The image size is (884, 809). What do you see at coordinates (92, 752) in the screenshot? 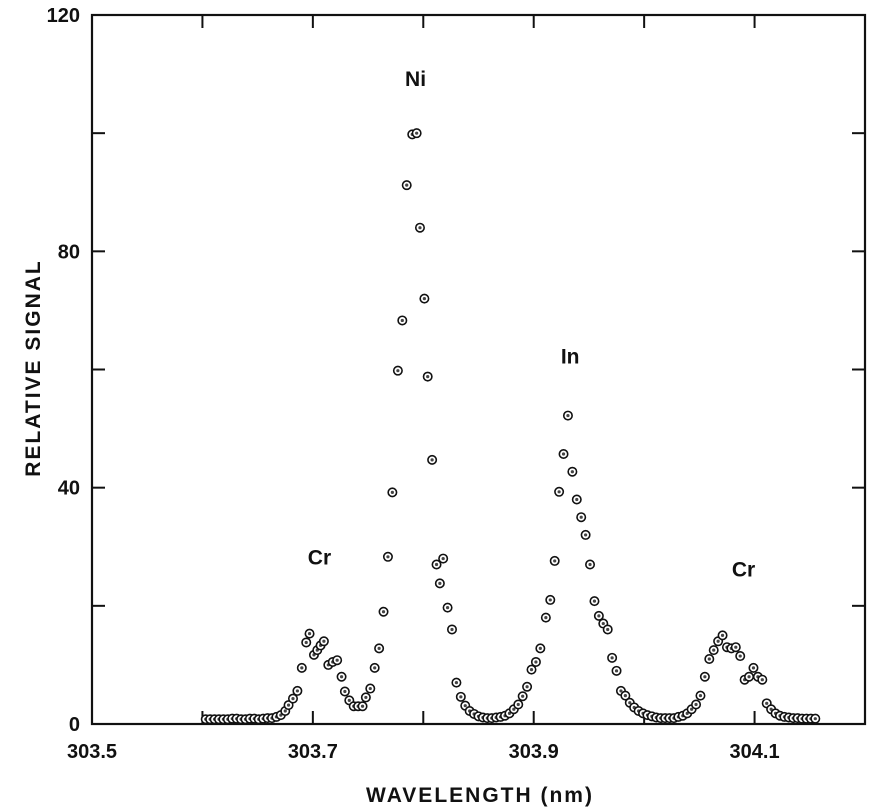
I see `x-tick-label: 303.5` at bounding box center [92, 752].